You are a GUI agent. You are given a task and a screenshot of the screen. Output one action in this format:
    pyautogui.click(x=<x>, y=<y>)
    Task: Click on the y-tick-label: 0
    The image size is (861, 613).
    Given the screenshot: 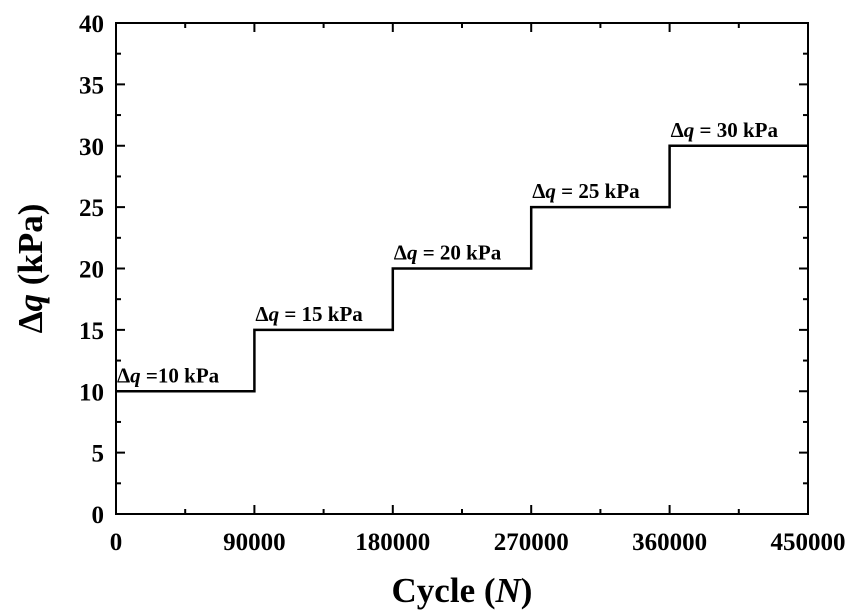 What is the action you would take?
    pyautogui.click(x=98, y=515)
    